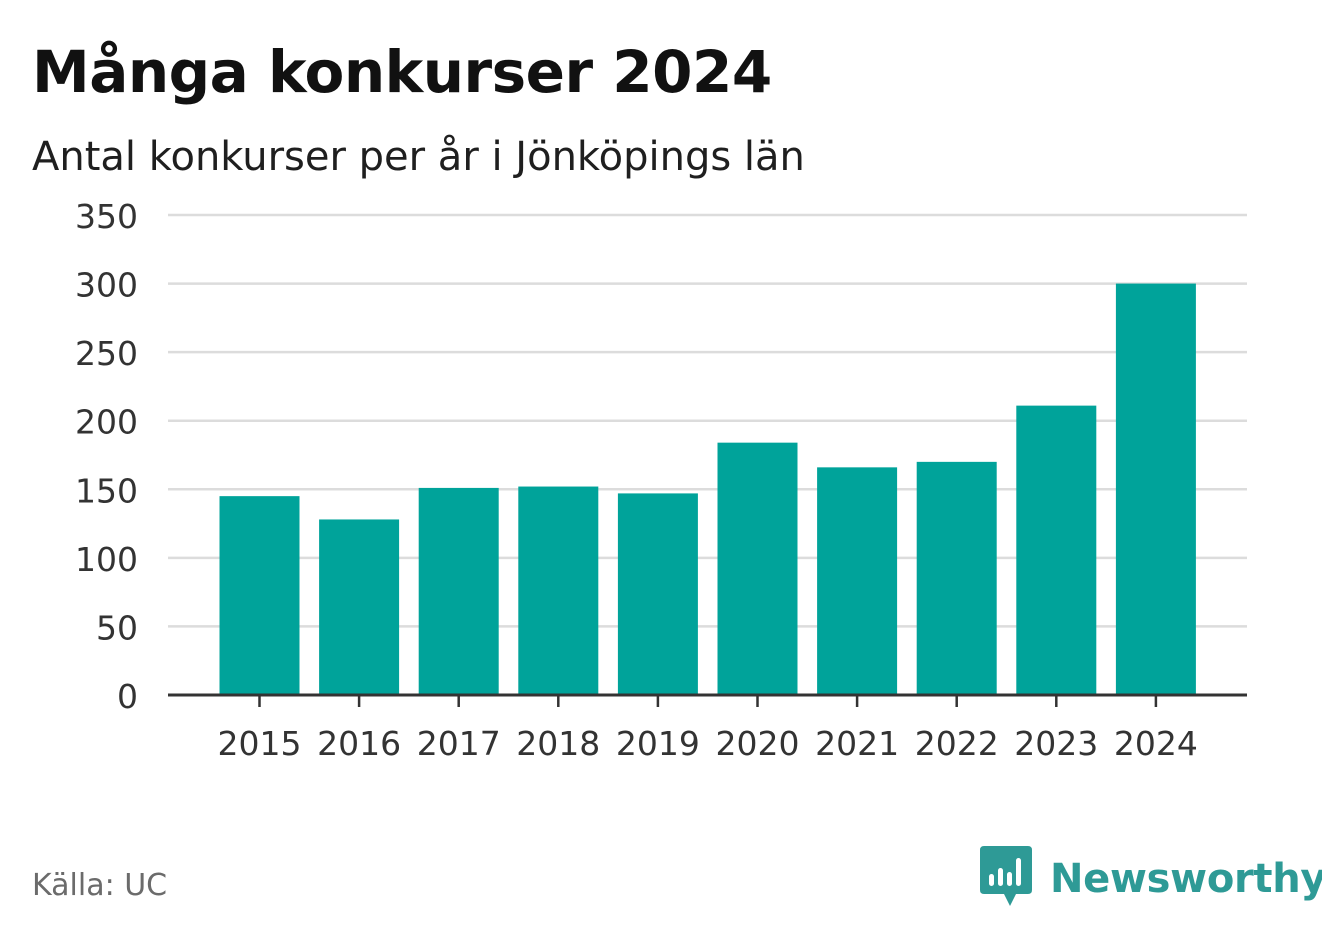 The image size is (1322, 939). What do you see at coordinates (402, 72) in the screenshot?
I see `chart-title: Många konkurser 2024` at bounding box center [402, 72].